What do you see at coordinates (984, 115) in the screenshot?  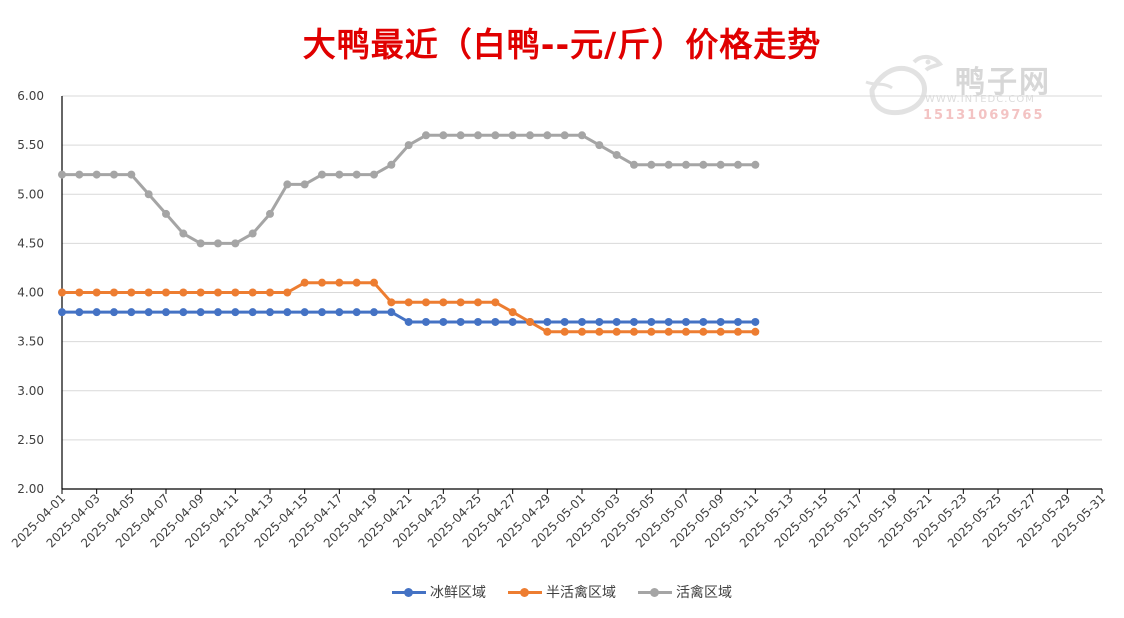 I see `watermark-phone: 15131069765` at bounding box center [984, 115].